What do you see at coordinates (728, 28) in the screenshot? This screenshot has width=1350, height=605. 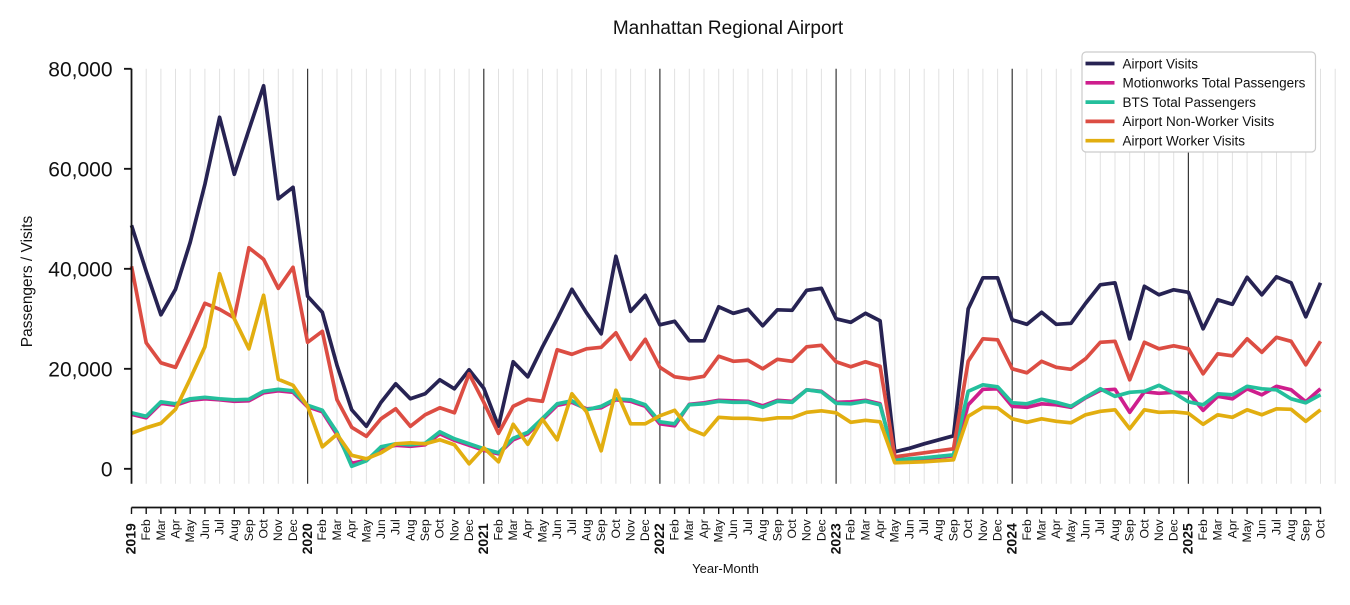 I see `svg-text: Manhattan Regional Airport` at bounding box center [728, 28].